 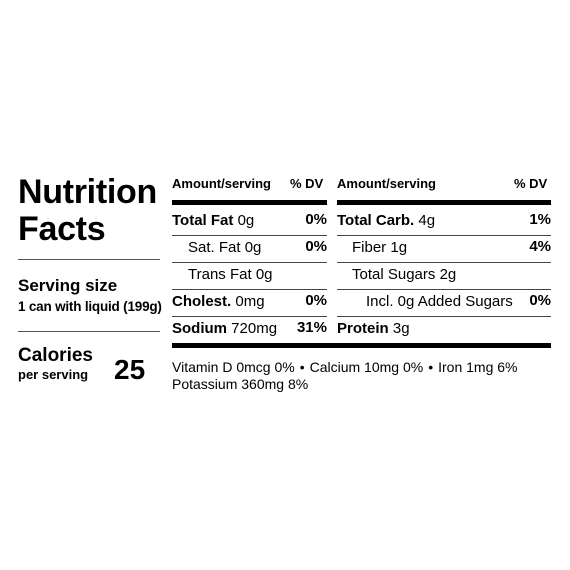 I want to click on nutrient-row-trans-fat: Trans Fat 0g, so click(x=257, y=275).